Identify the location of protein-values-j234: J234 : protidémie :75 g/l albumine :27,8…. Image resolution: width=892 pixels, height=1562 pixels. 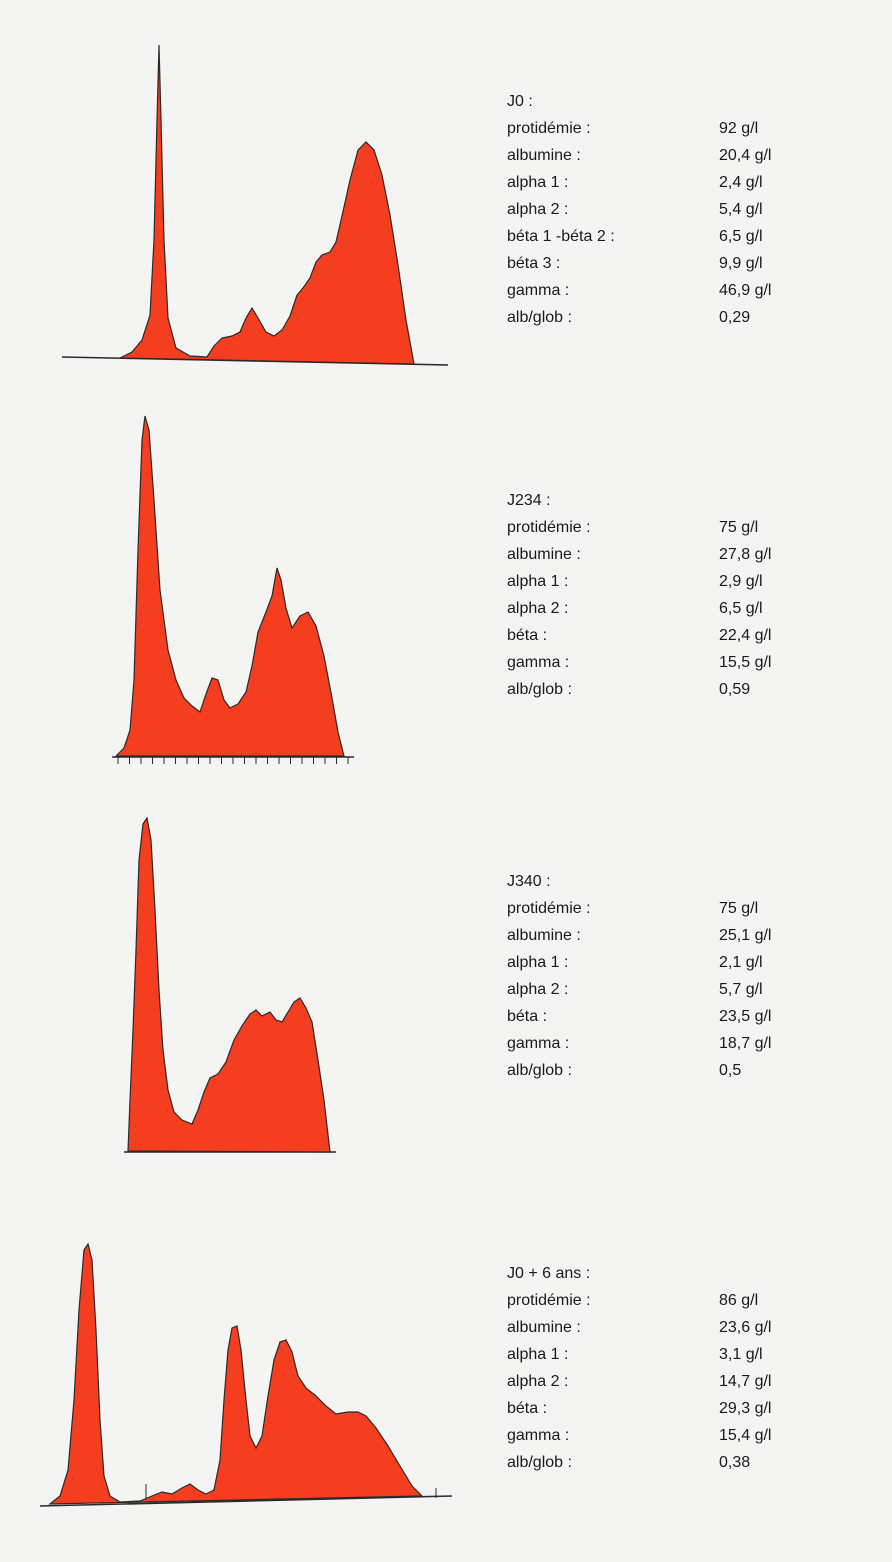
(673, 595).